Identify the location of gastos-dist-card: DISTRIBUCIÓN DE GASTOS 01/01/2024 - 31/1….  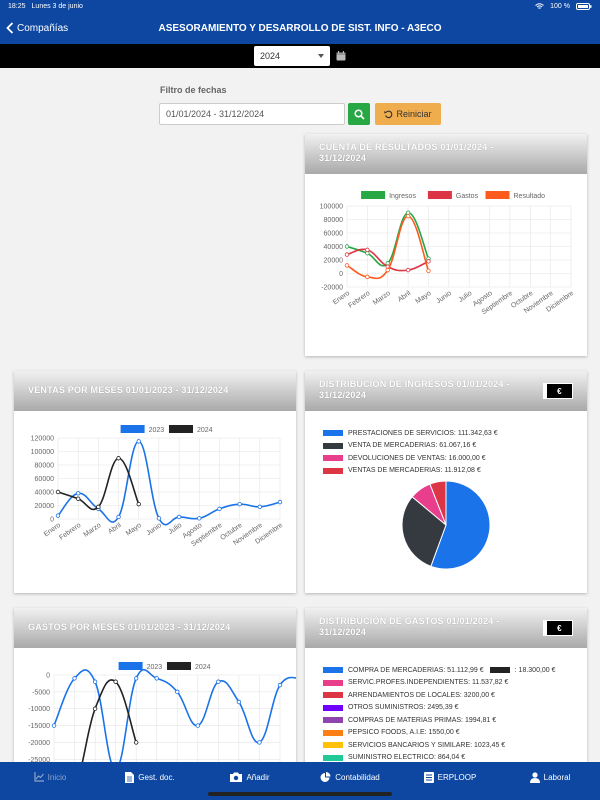
(446, 688).